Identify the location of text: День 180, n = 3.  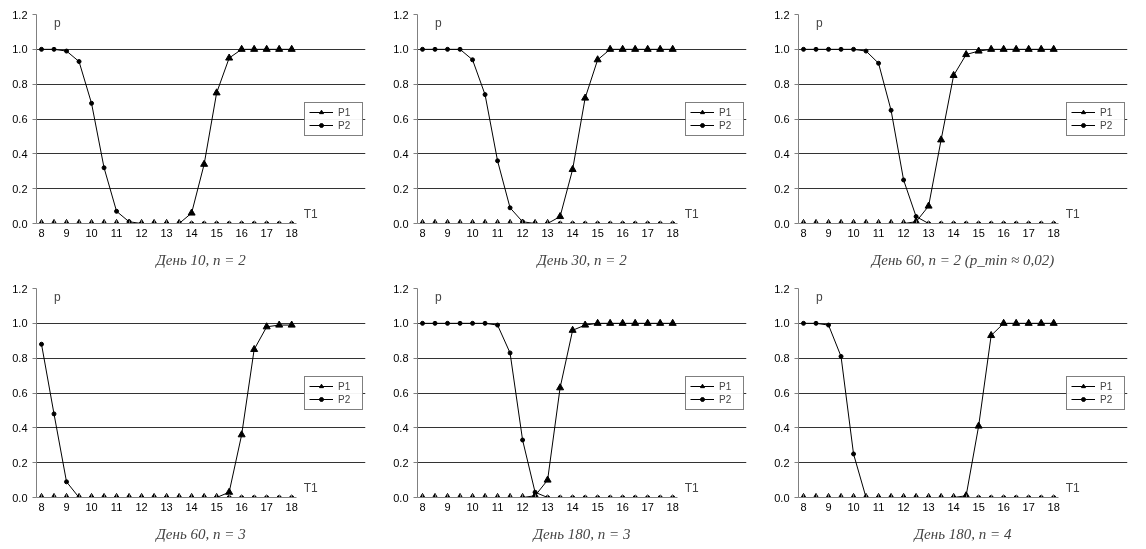
(581, 533).